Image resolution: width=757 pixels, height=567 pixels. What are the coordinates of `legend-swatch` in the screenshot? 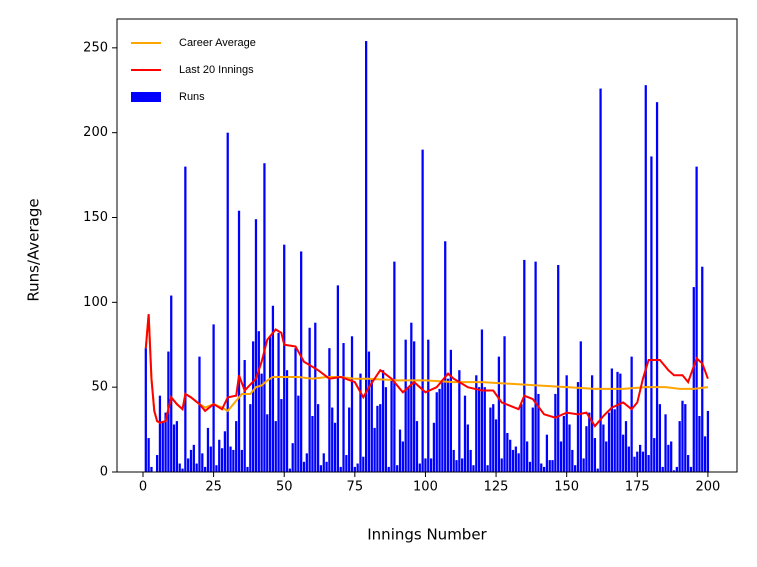 It's located at (146, 97).